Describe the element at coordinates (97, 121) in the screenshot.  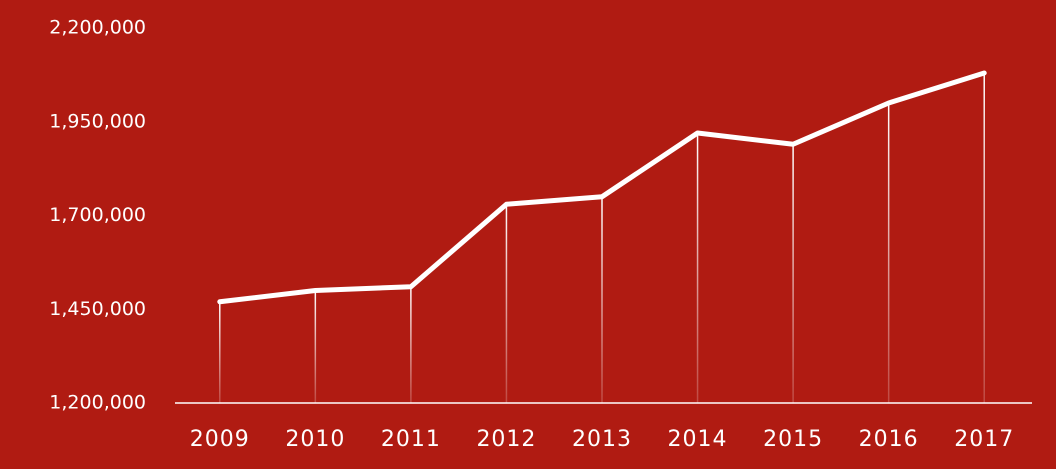
I see `y-tick-label: 1,950,000` at that location.